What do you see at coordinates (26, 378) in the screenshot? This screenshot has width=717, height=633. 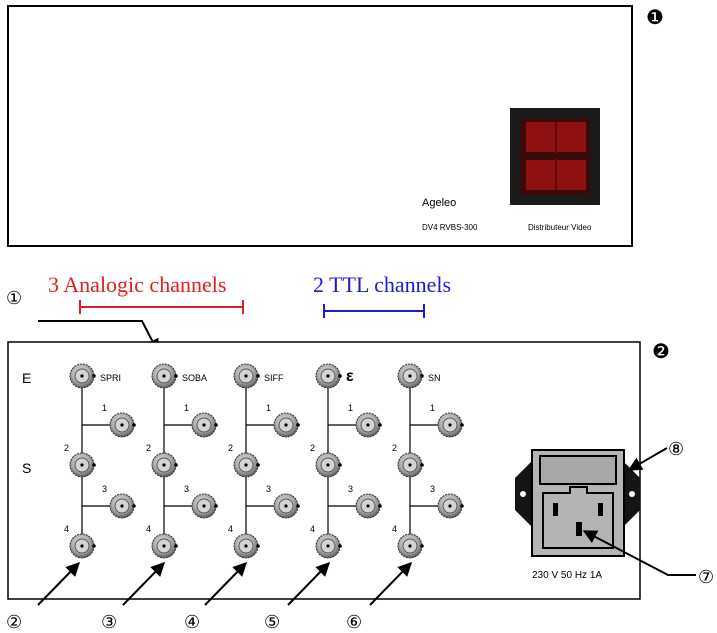 I see `input-row-label: E` at bounding box center [26, 378].